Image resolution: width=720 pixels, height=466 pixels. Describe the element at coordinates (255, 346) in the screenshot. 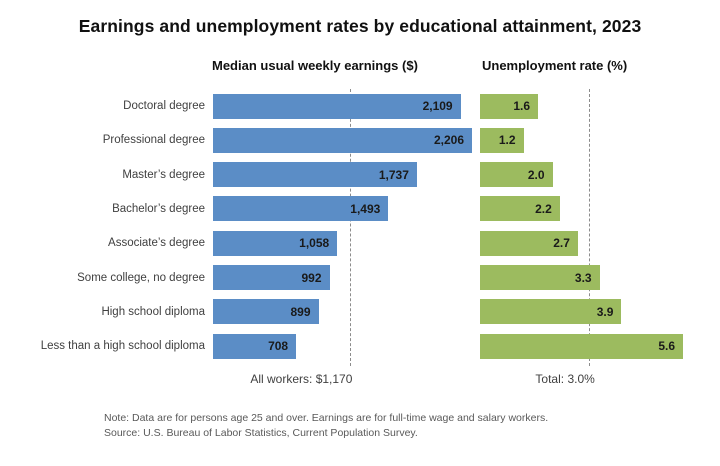

I see `earnings-bar: 708` at that location.